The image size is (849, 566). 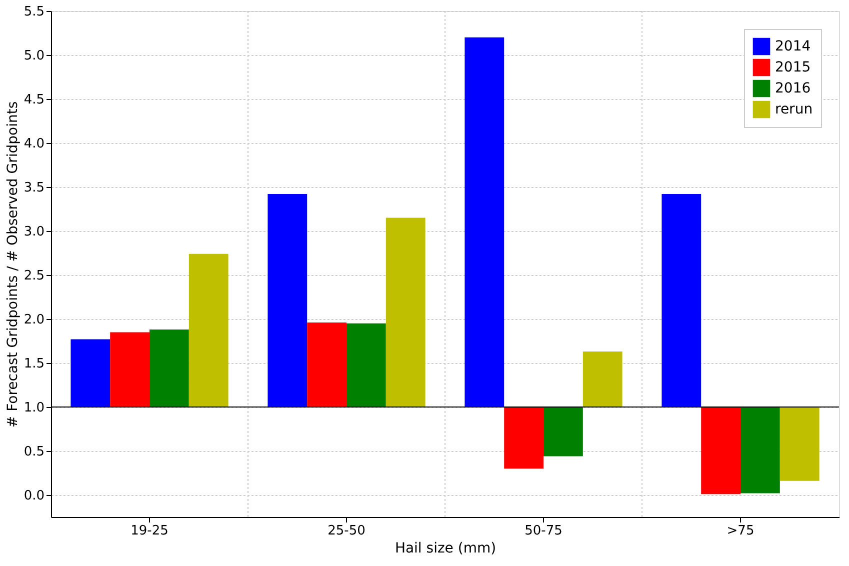 What do you see at coordinates (34, 276) in the screenshot?
I see `y-tick-label: 2.5` at bounding box center [34, 276].